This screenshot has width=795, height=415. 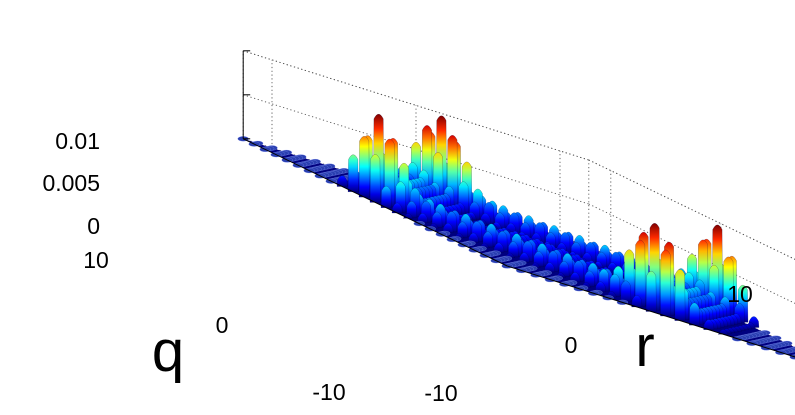 I want to click on x-tick-label: 0, so click(x=571, y=345).